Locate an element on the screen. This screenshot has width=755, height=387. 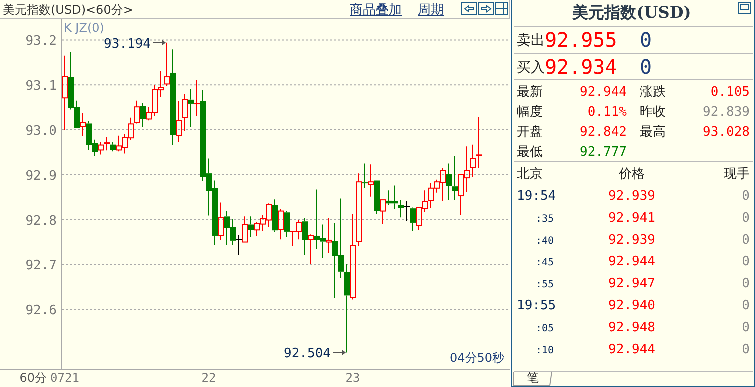
text: 买入 is located at coordinates (531, 68).